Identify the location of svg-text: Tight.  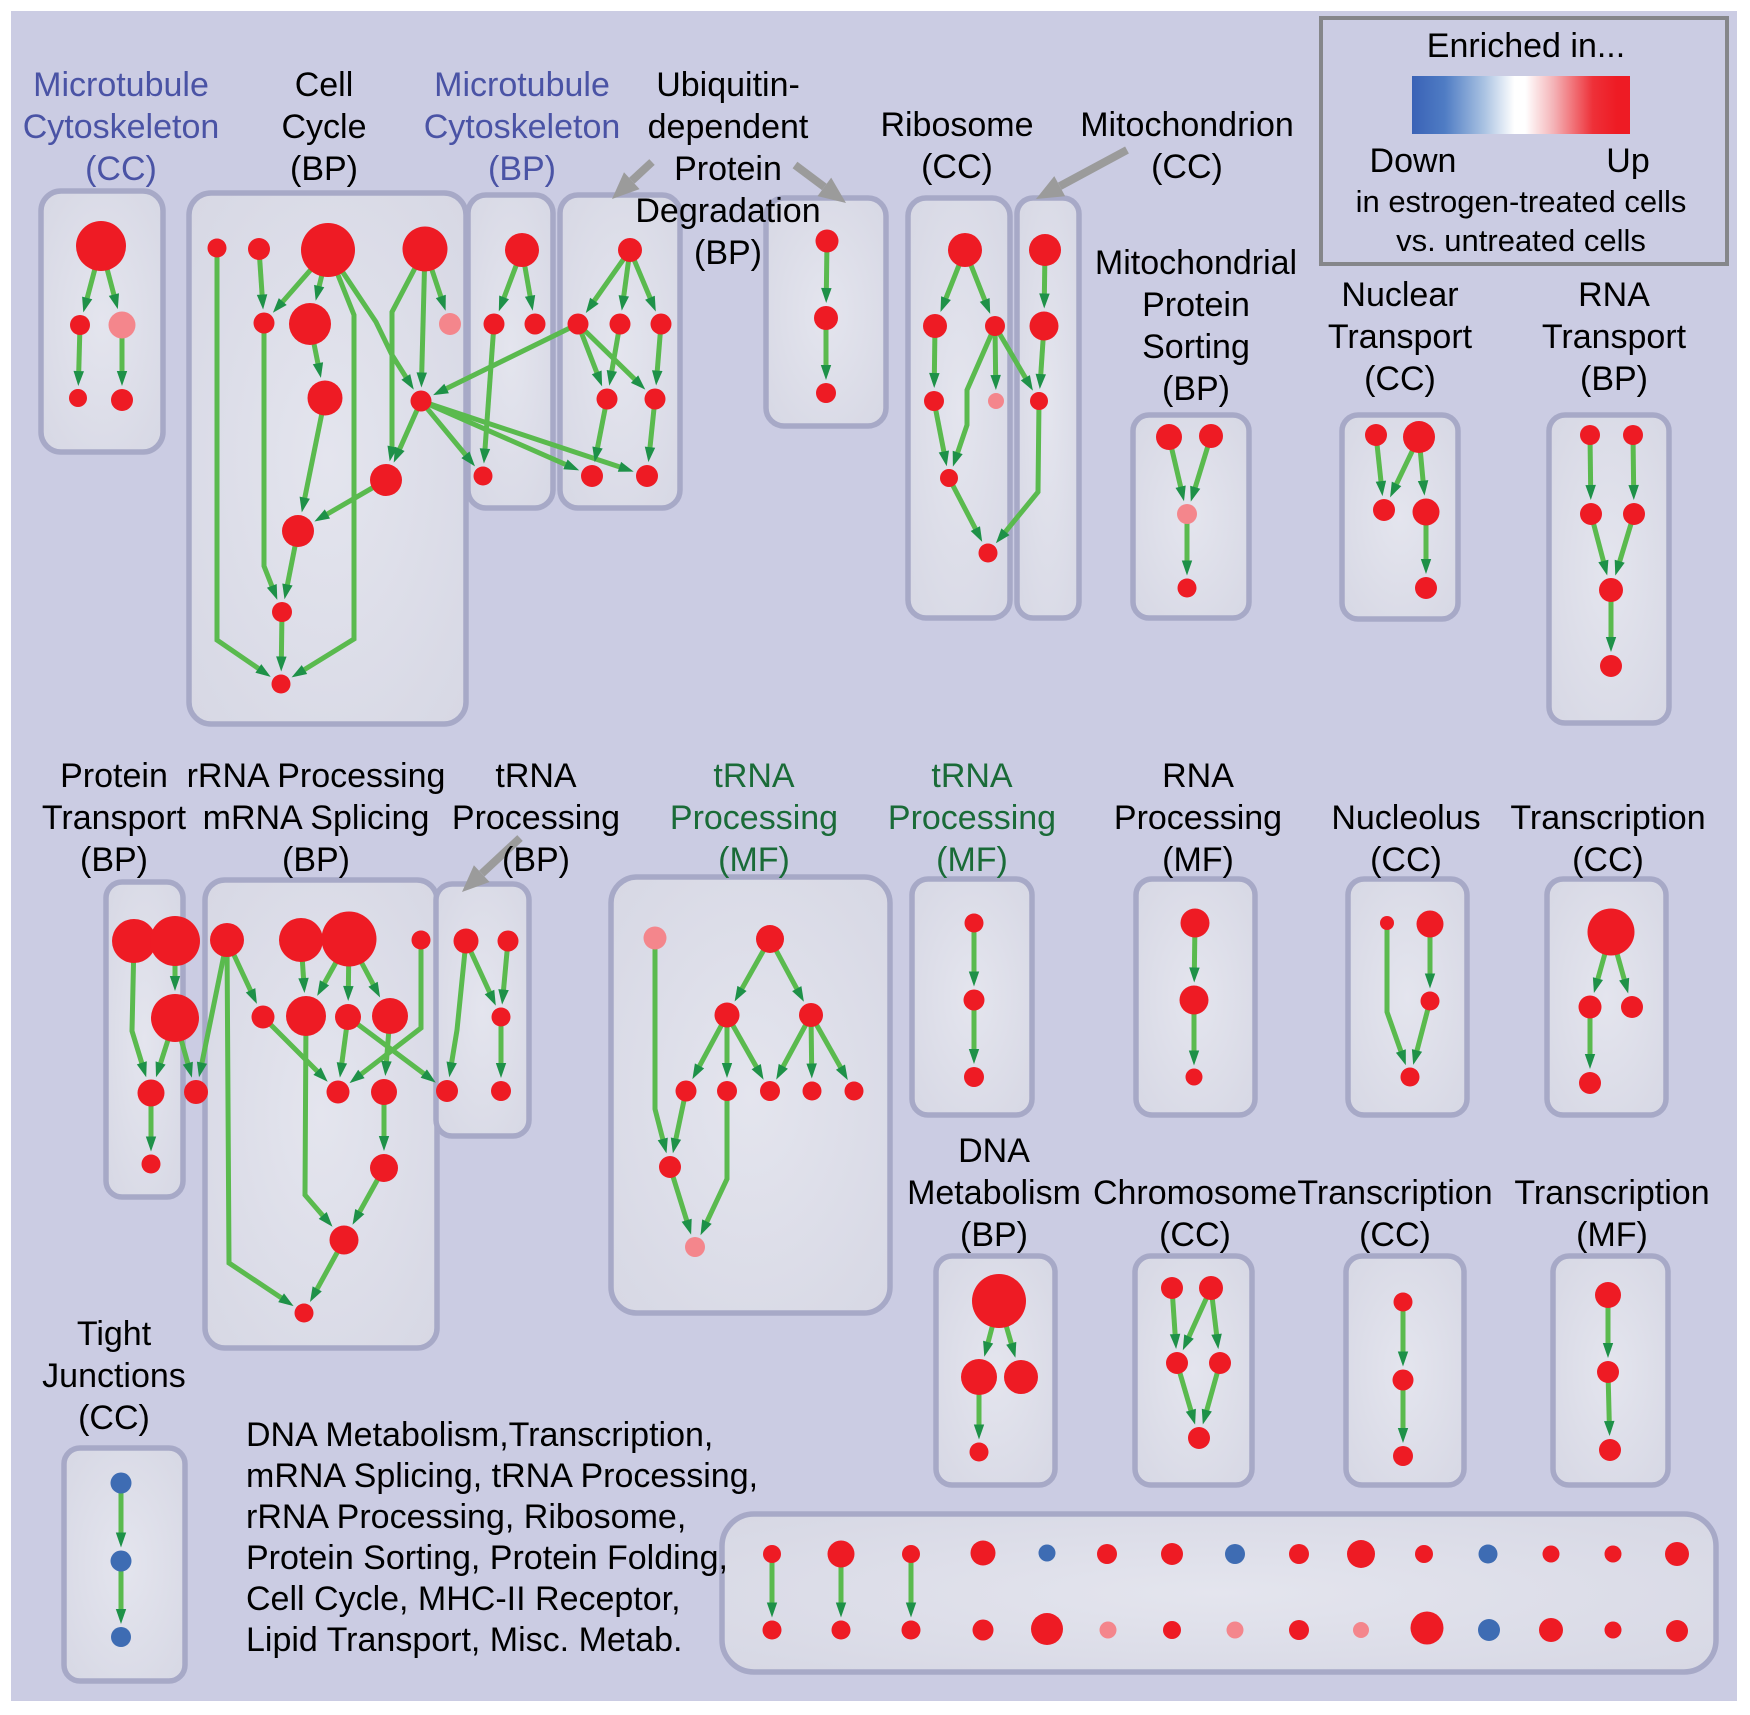
(114, 1334).